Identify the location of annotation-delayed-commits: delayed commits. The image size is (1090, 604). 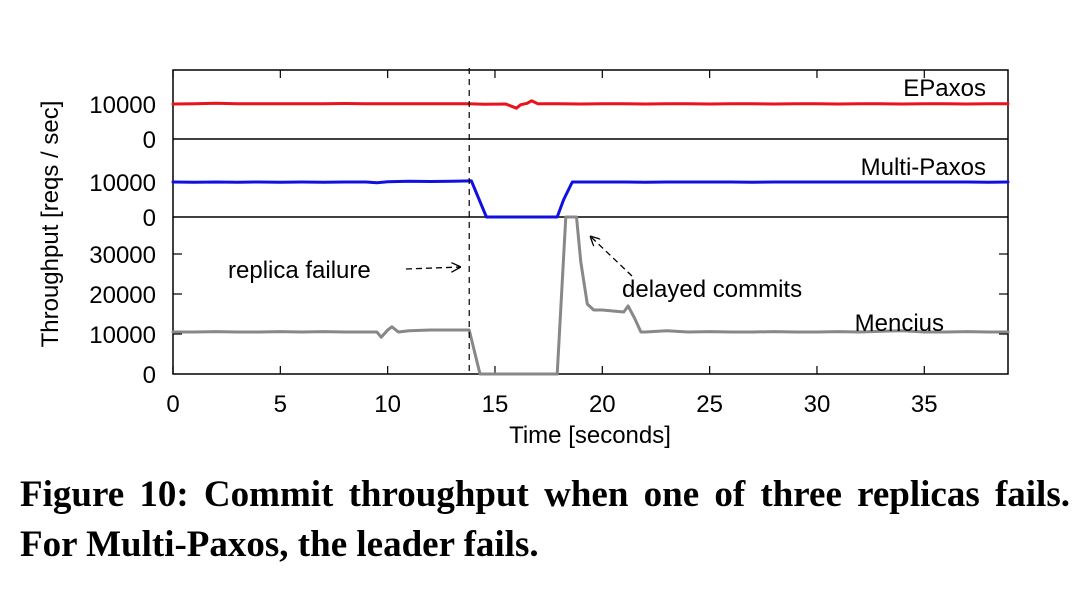
(712, 289).